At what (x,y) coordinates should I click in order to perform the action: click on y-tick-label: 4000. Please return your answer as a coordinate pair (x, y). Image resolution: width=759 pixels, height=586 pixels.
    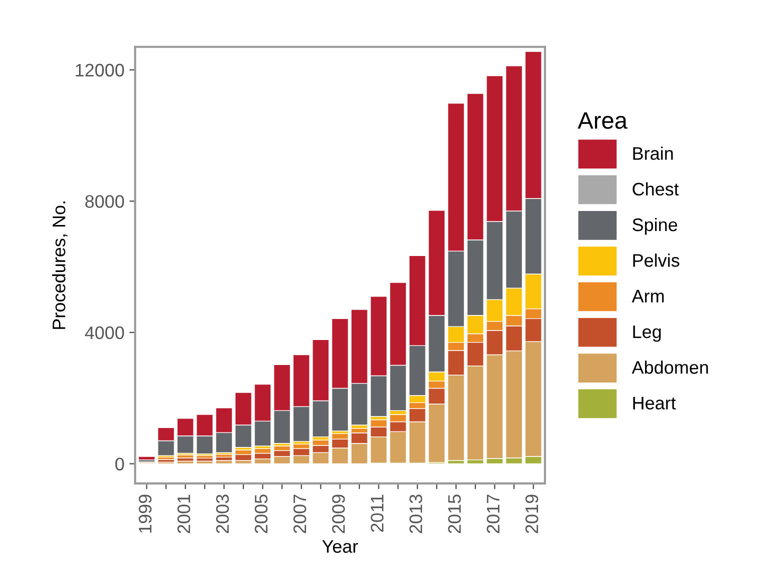
    Looking at the image, I should click on (104, 333).